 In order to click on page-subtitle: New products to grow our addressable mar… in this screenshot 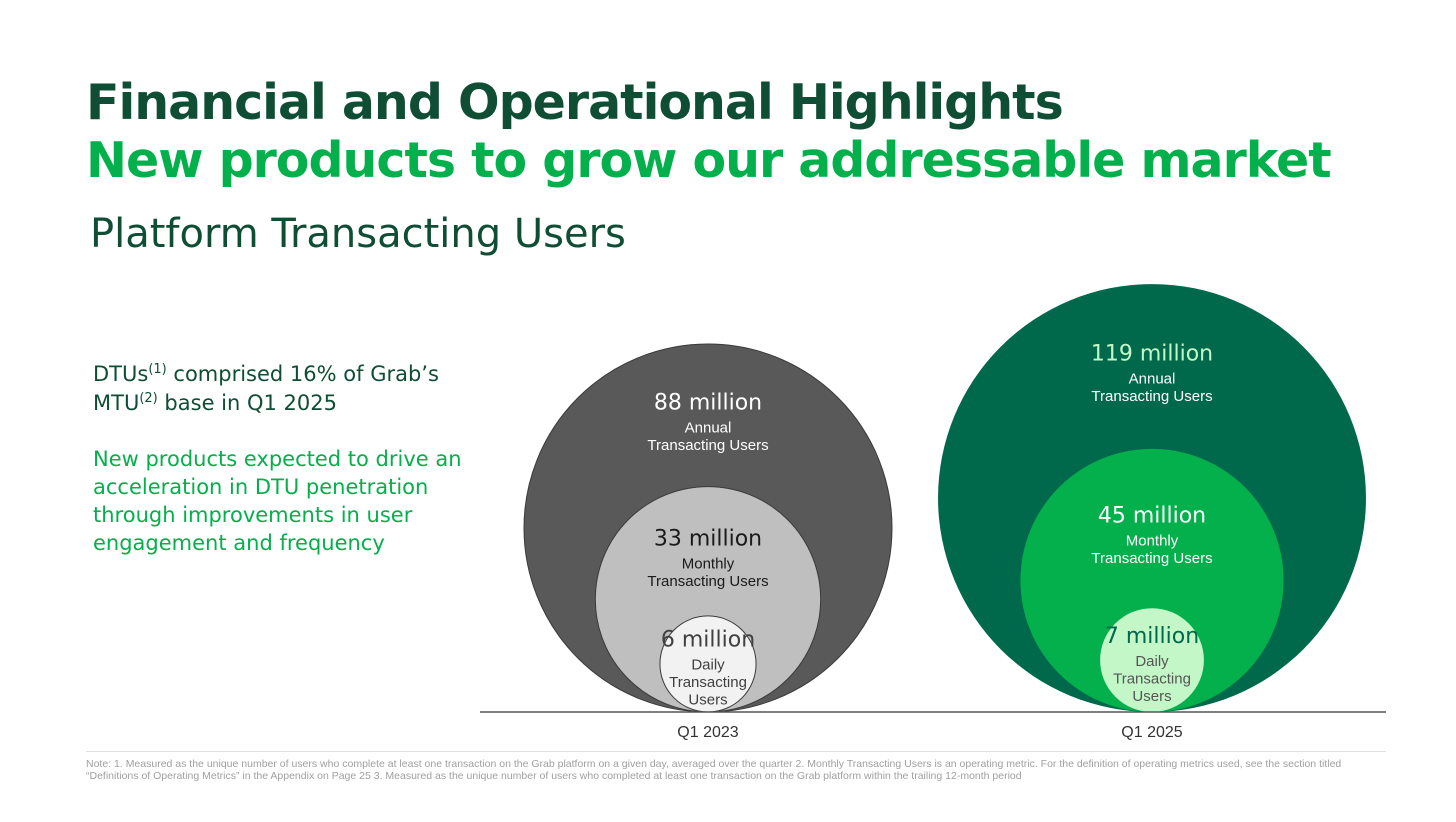, I will do `click(709, 160)`.